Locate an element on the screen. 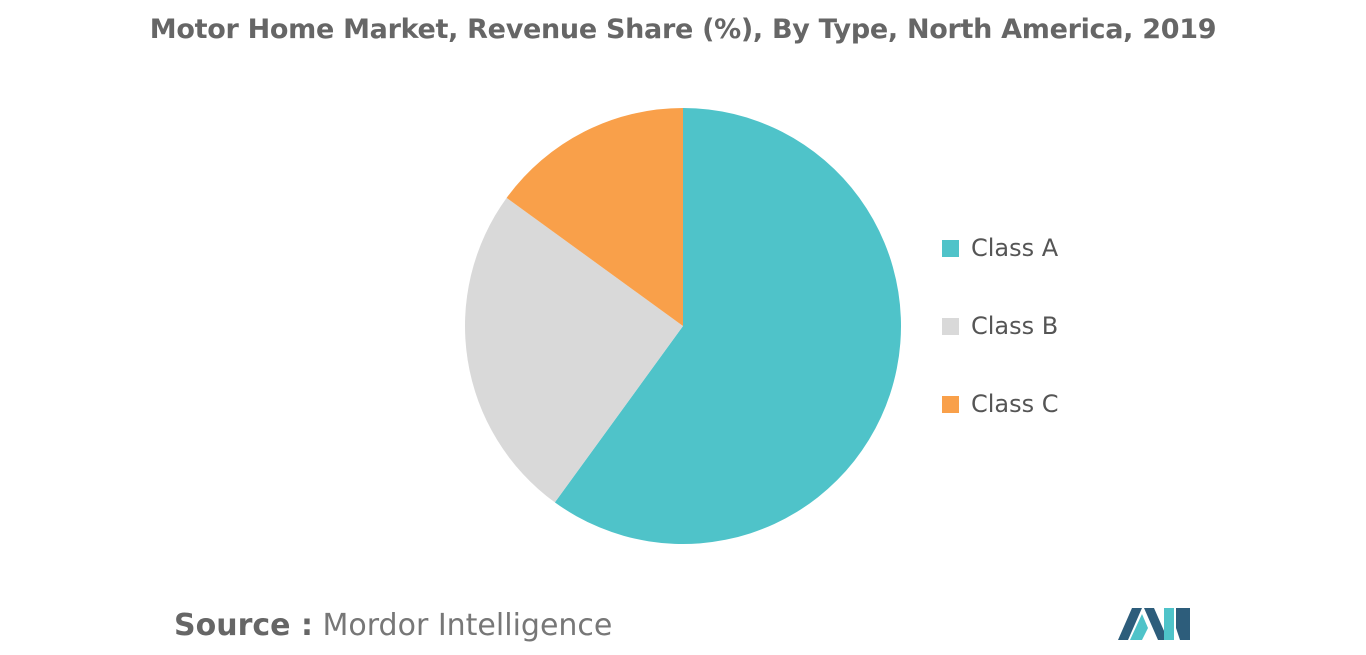 This screenshot has height=655, width=1366. source-line: Source : Mordor Intelligence is located at coordinates (393, 625).